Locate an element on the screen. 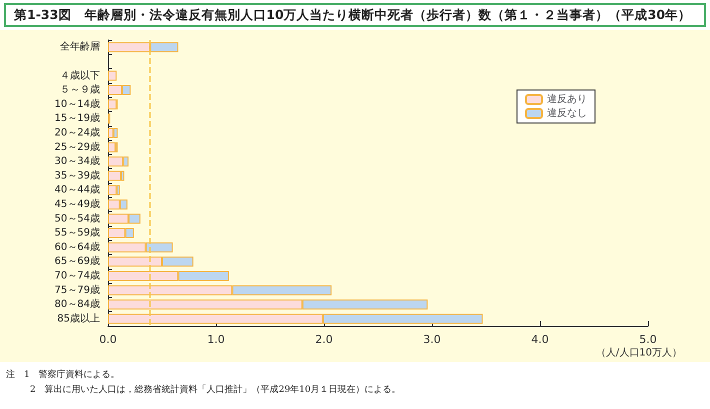  y-tick-label: 80～84歳 is located at coordinates (77, 304).